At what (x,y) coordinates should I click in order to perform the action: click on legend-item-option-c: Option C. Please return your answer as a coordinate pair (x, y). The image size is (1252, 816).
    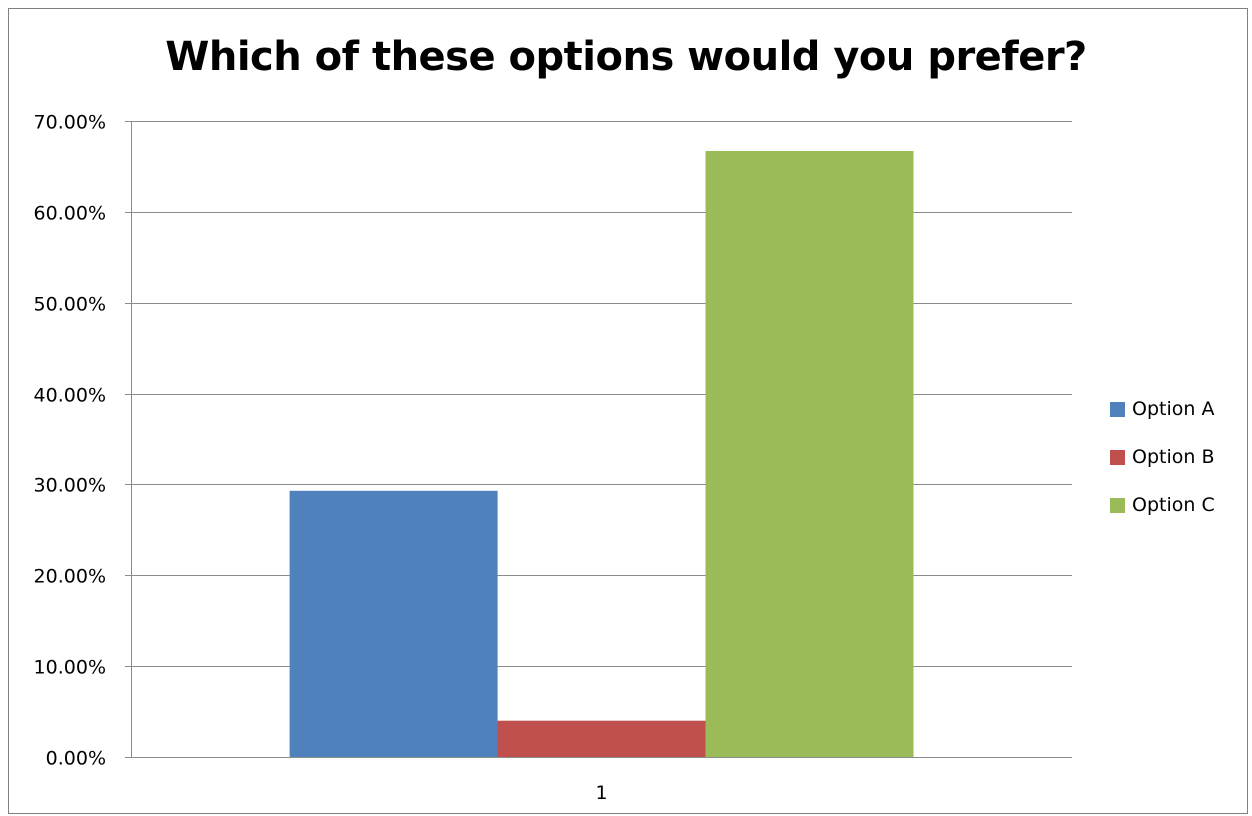
    Looking at the image, I should click on (1175, 505).